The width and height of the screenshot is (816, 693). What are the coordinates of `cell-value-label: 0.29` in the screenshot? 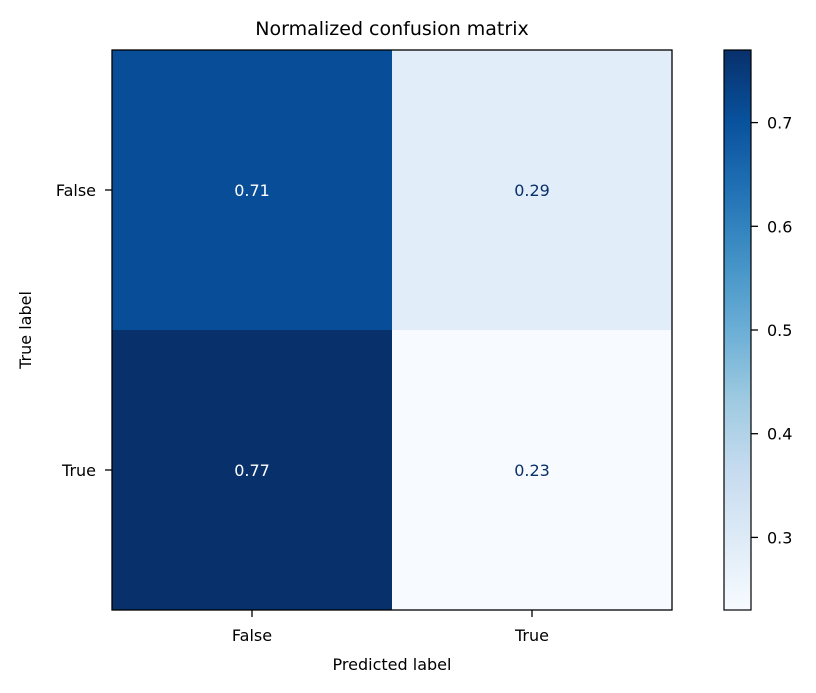 It's located at (532, 190).